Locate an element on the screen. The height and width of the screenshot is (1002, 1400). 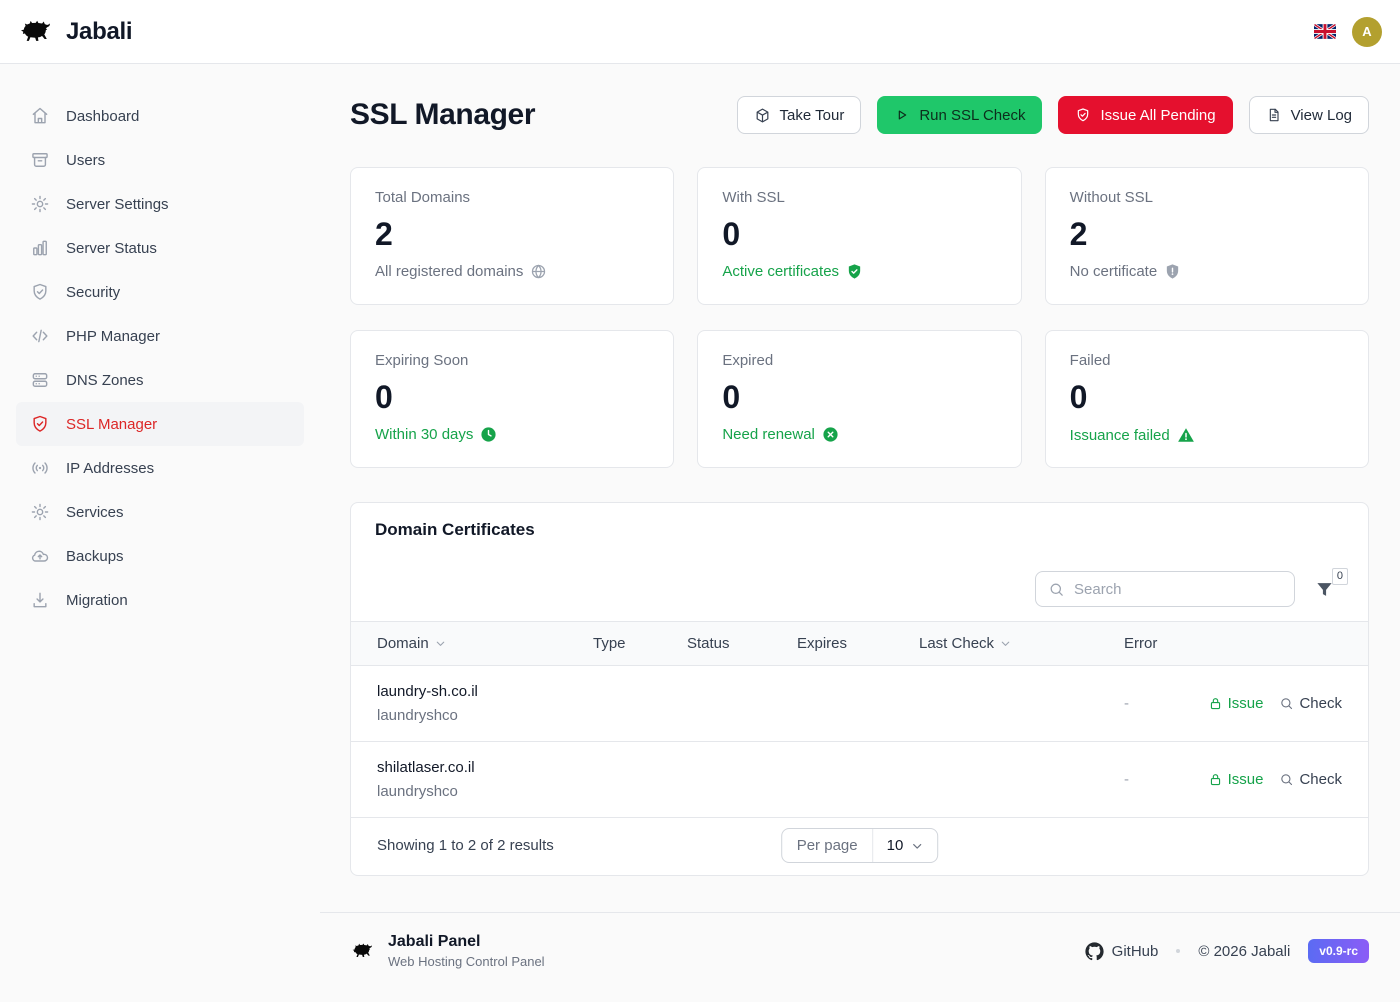
search-box is located at coordinates (1165, 589).